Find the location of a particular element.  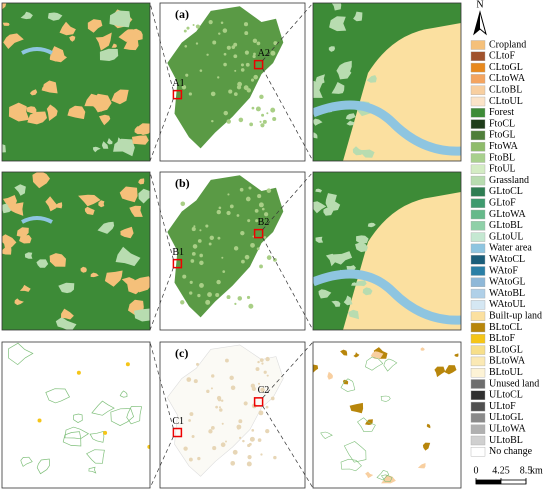

legend-label: Forest is located at coordinates (501, 112).